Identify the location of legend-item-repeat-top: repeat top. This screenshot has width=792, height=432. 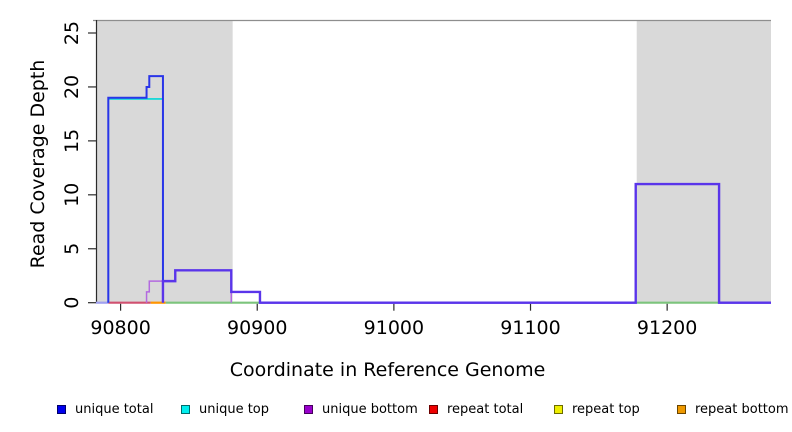
(597, 409).